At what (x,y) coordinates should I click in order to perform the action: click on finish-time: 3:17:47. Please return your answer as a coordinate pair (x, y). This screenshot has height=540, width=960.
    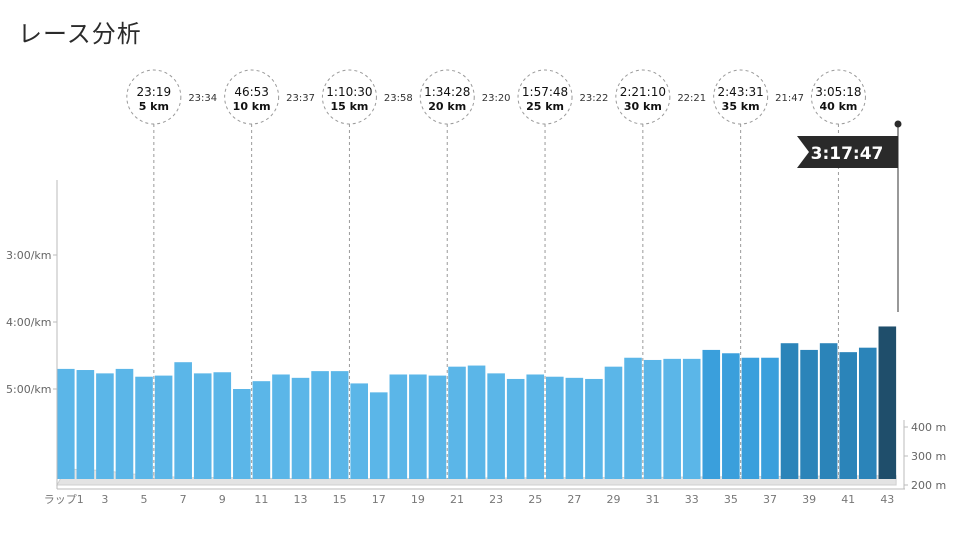
    Looking at the image, I should click on (847, 154).